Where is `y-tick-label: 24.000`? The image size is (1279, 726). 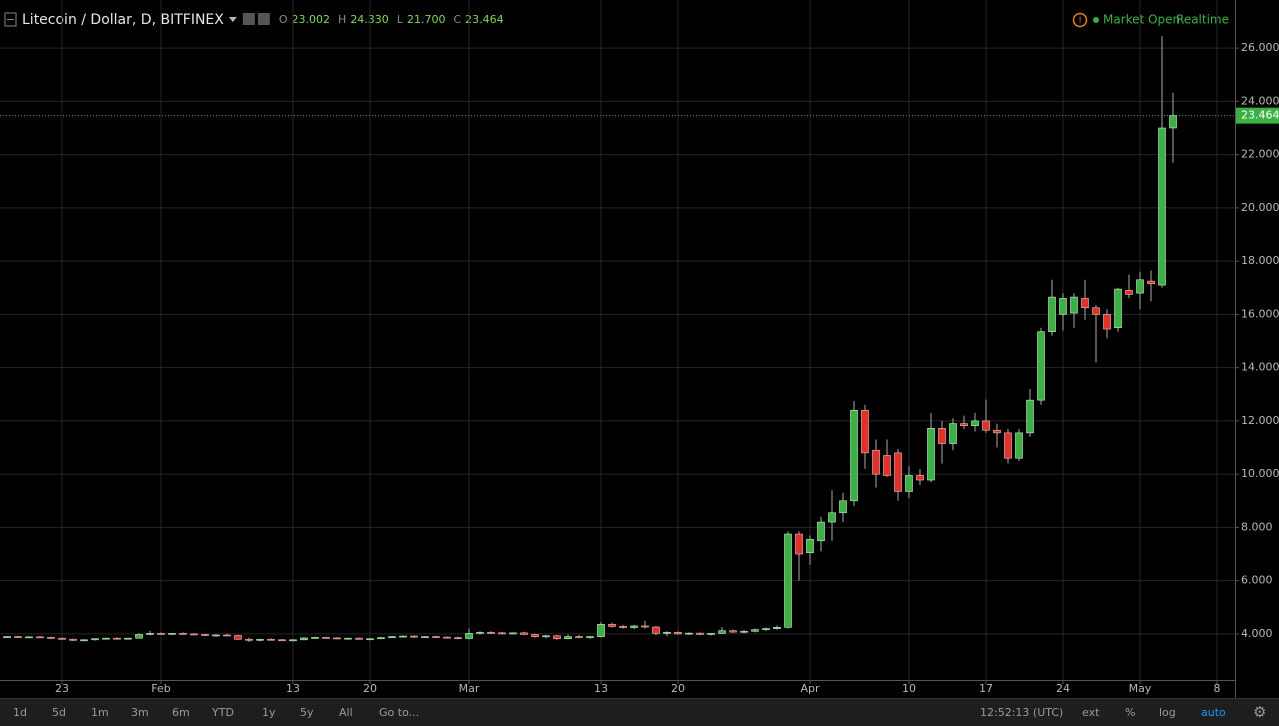
y-tick-label: 24.000 is located at coordinates (1260, 100).